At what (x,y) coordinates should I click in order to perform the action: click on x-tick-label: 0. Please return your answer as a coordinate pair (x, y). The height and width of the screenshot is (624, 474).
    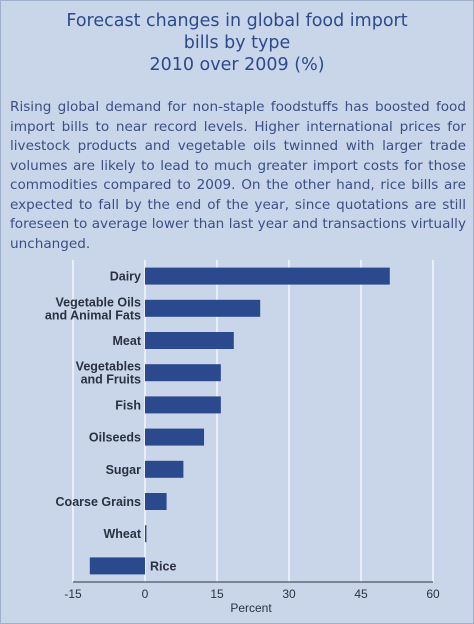
    Looking at the image, I should click on (145, 594).